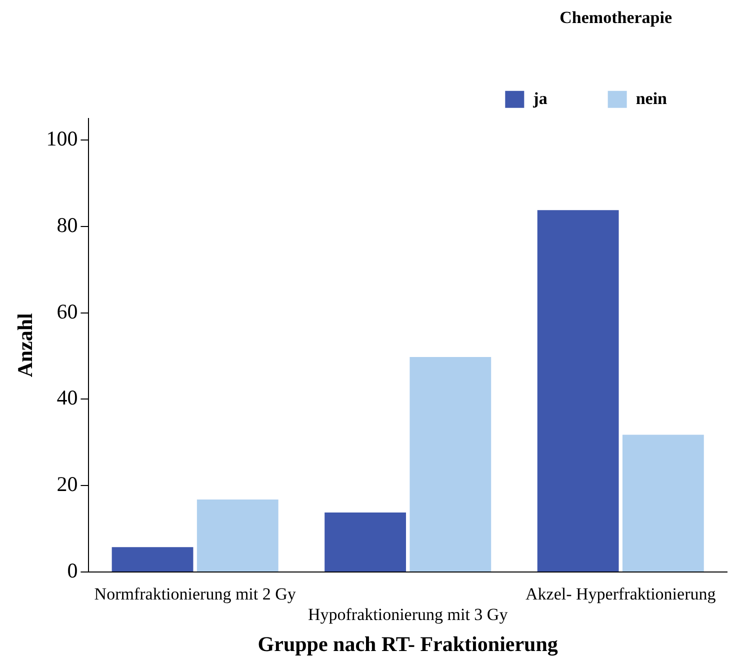  Describe the element at coordinates (652, 98) in the screenshot. I see `legend-label: nein` at that location.